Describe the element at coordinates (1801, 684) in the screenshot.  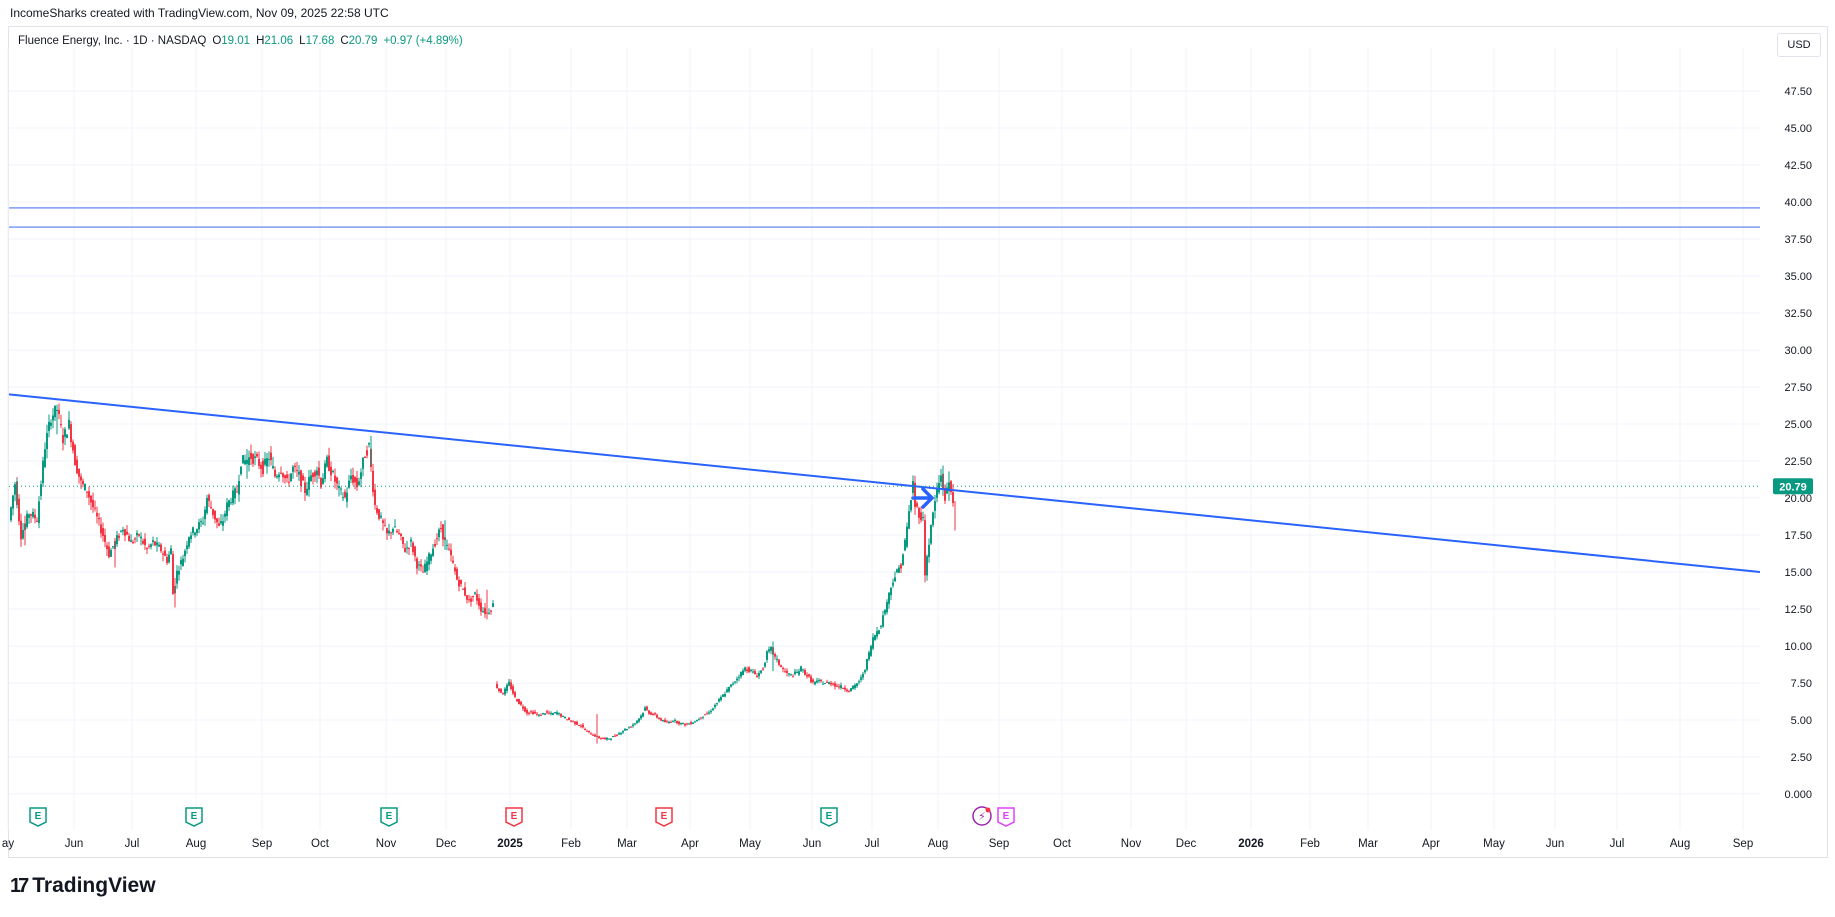
I see `y-tick-label: 7.50` at that location.